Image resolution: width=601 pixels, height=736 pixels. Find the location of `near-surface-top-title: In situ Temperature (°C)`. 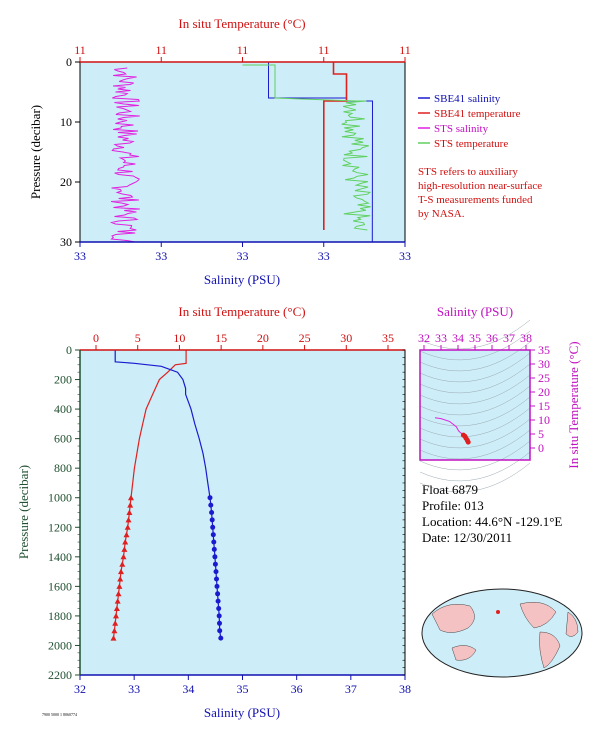

near-surface-top-title: In situ Temperature (°C) is located at coordinates (241, 23).